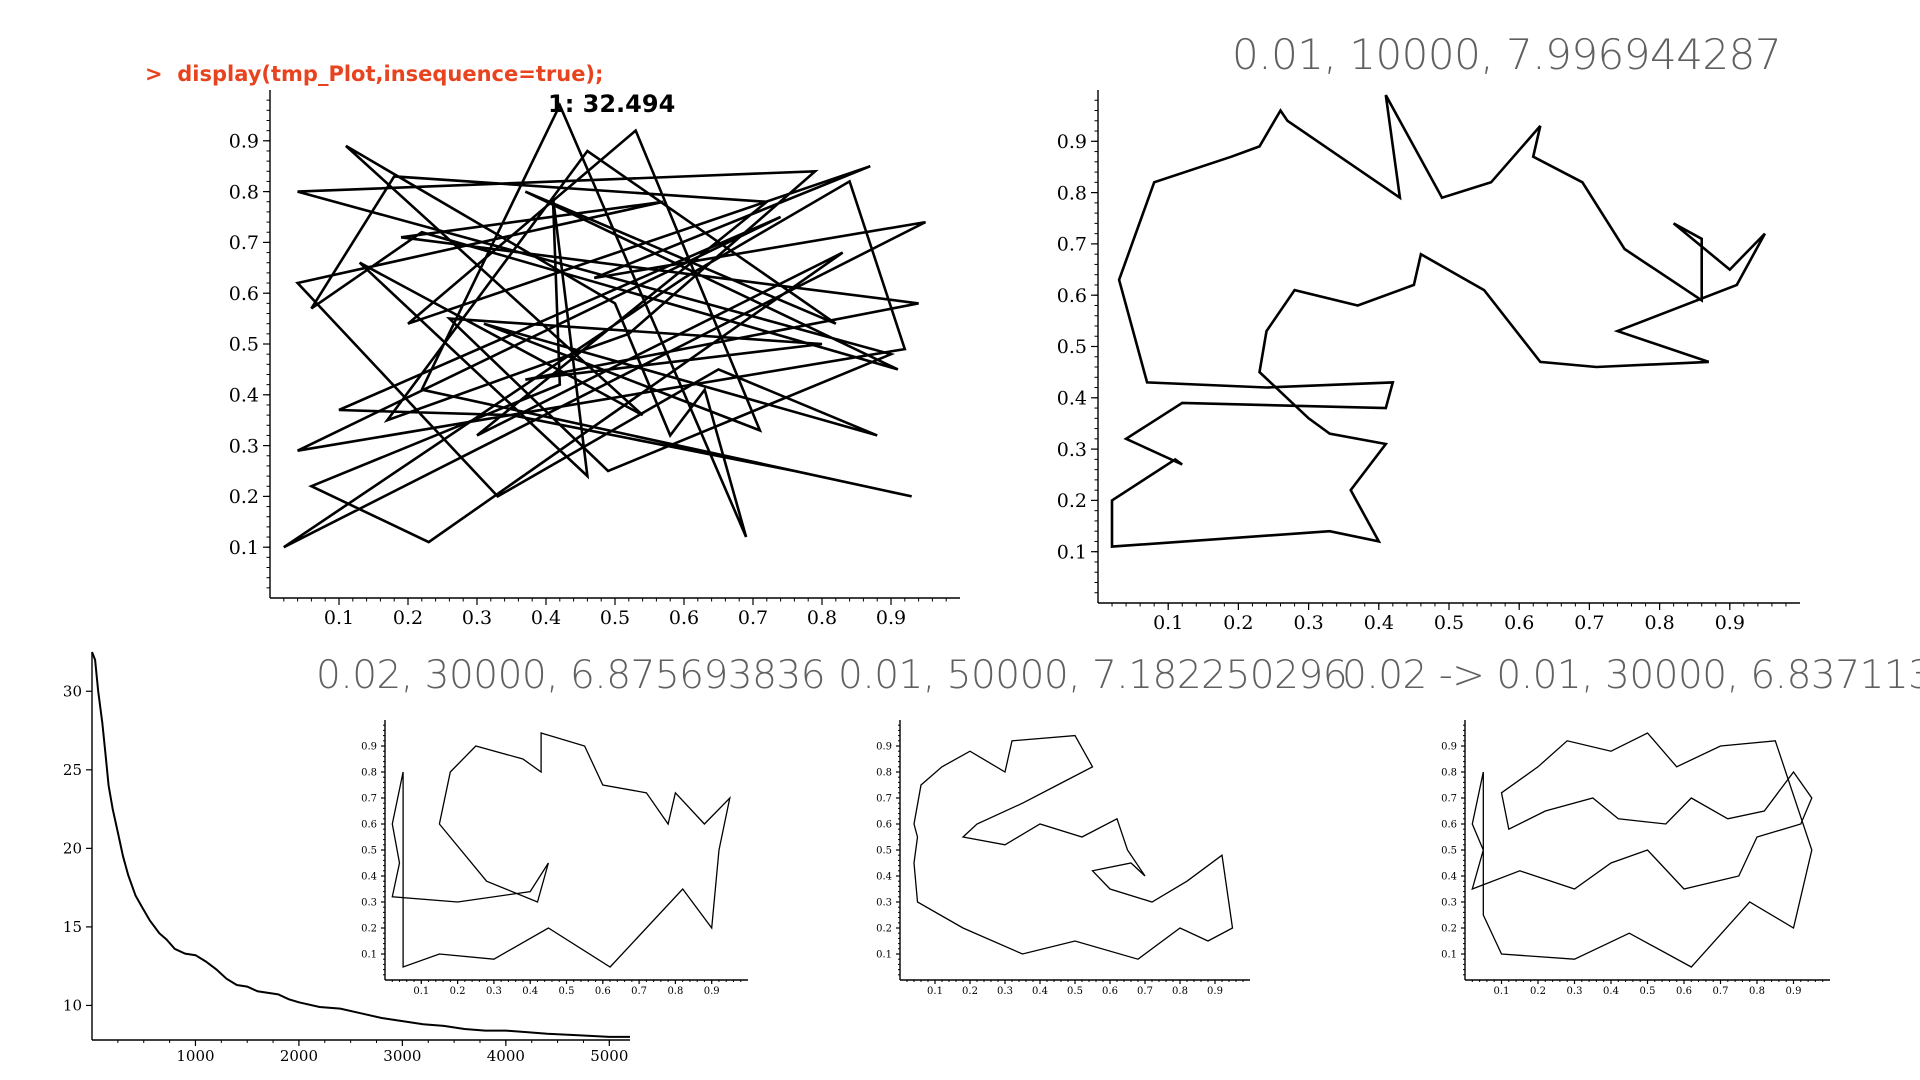 This screenshot has width=1920, height=1080. Describe the element at coordinates (1631, 675) in the screenshot. I see `caption-small3: 0.02 -> 0.01, 30000, 6.83711320` at that location.